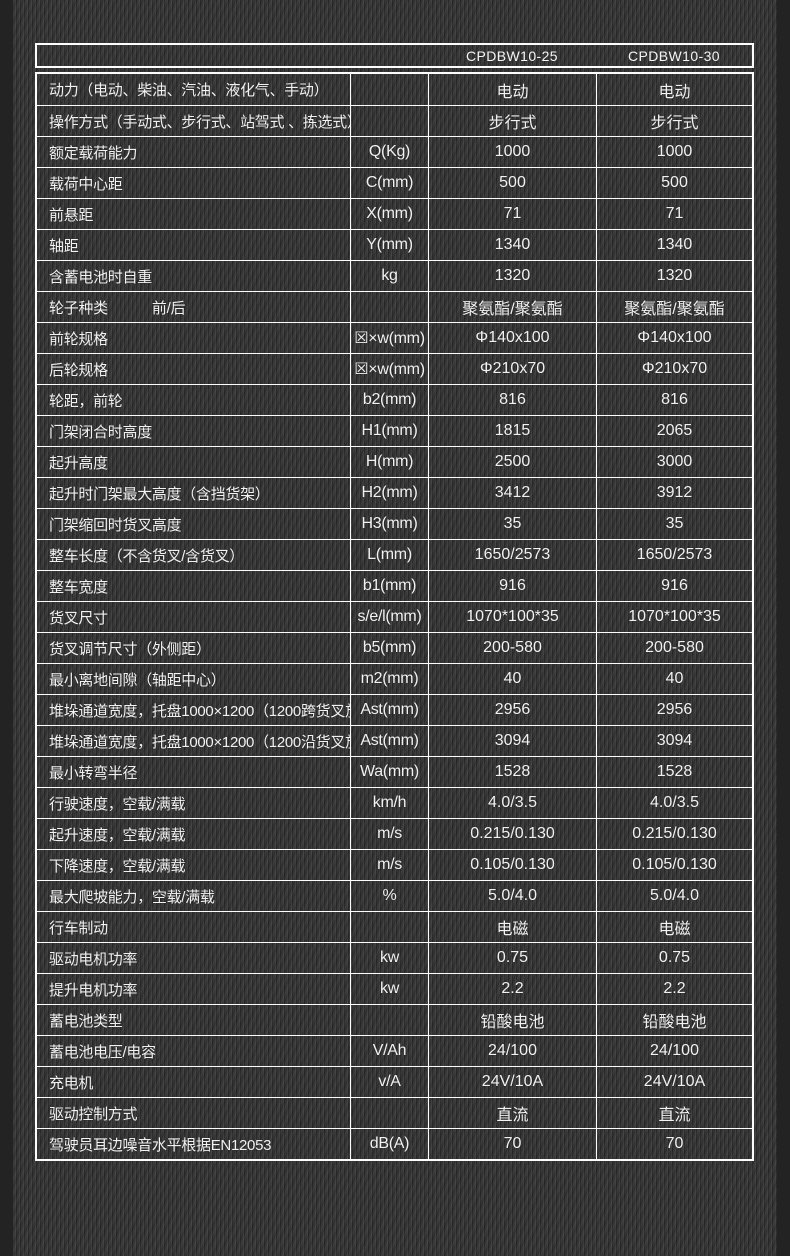 The width and height of the screenshot is (790, 1256). What do you see at coordinates (199, 711) in the screenshot?
I see `spec-label: 堆垛通道宽度，托盘1000×1200（1200跨货叉放置)` at bounding box center [199, 711].